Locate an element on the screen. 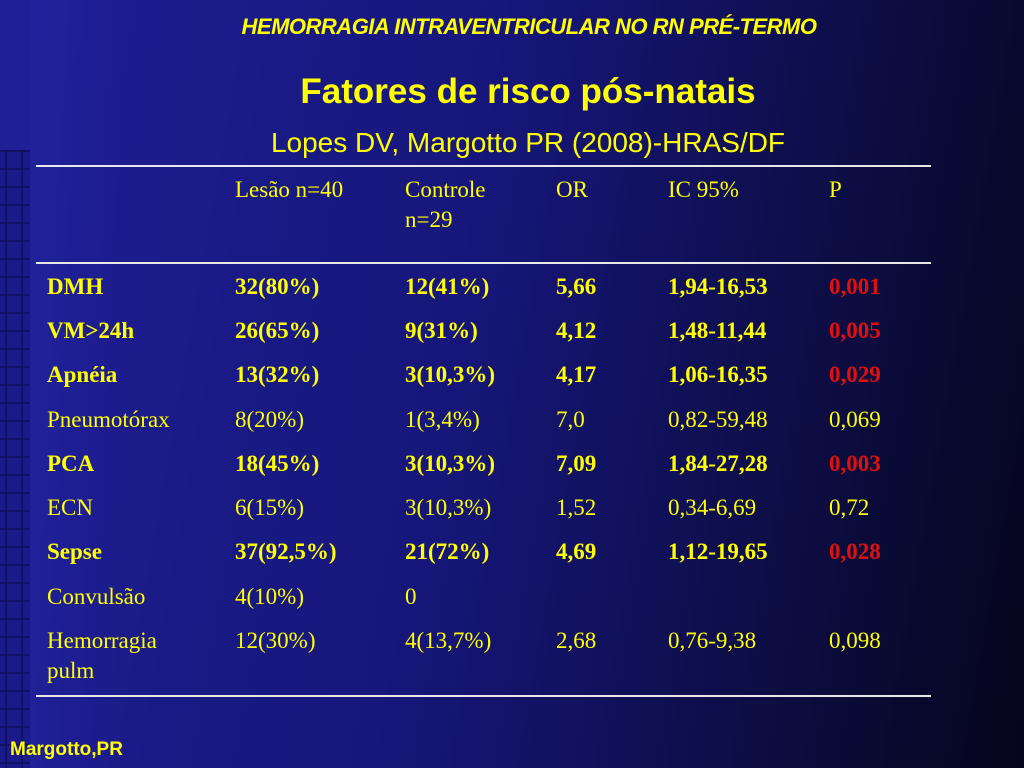 This screenshot has height=768, width=1024. cell-controle: 1(3,4%) is located at coordinates (442, 419).